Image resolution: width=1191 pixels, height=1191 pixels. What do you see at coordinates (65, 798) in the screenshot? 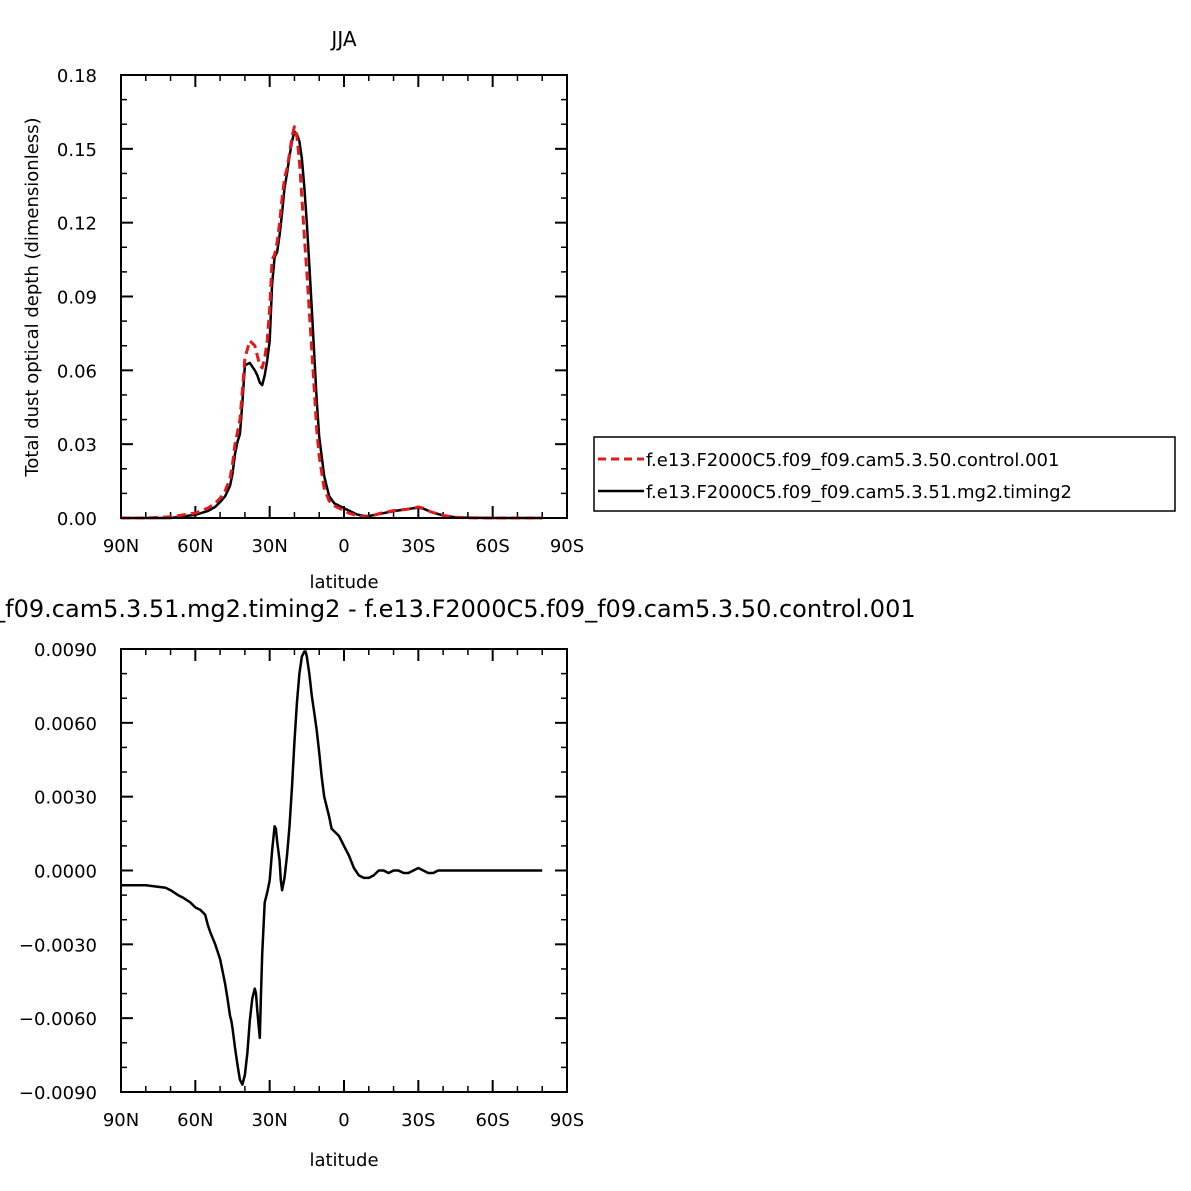
I see `bottom-chart-y-tick-label: 0.0030` at bounding box center [65, 798].